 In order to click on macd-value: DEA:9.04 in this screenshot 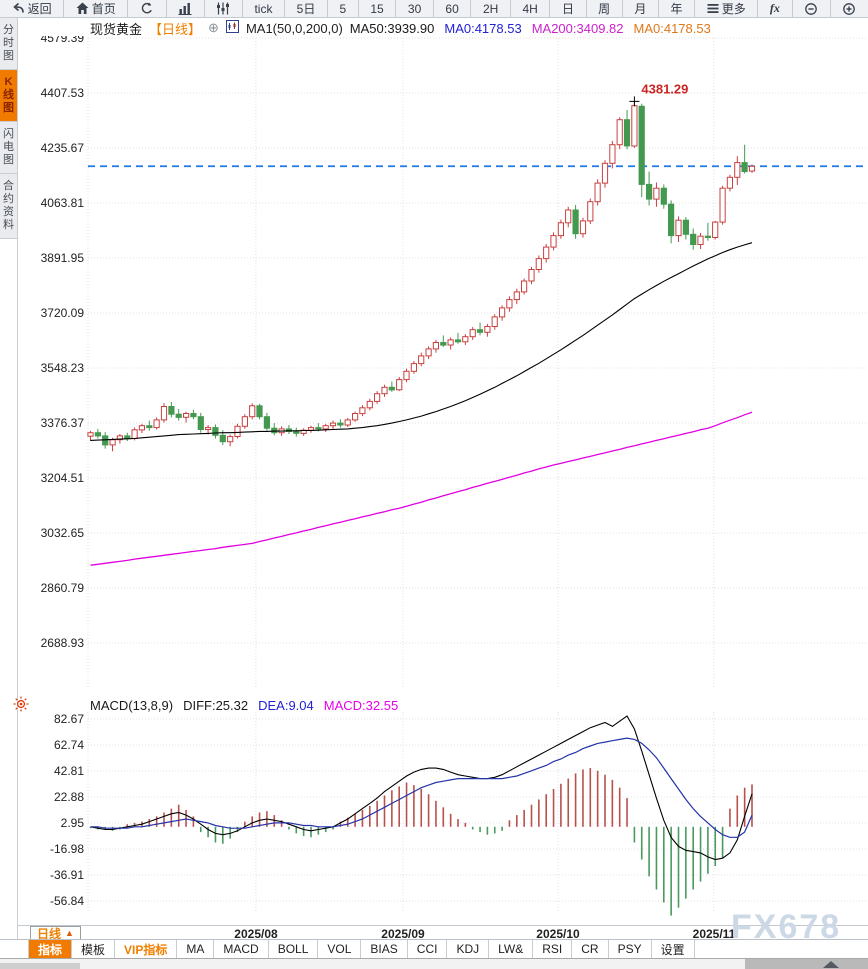, I will do `click(286, 705)`.